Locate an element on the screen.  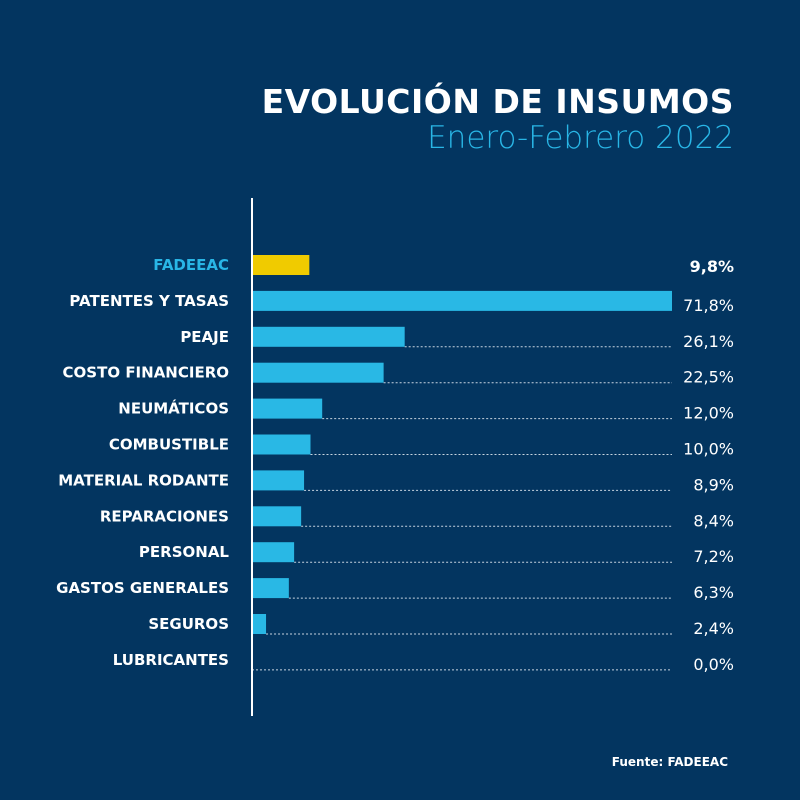
category-label: COMBUSTIBLE is located at coordinates (169, 445).